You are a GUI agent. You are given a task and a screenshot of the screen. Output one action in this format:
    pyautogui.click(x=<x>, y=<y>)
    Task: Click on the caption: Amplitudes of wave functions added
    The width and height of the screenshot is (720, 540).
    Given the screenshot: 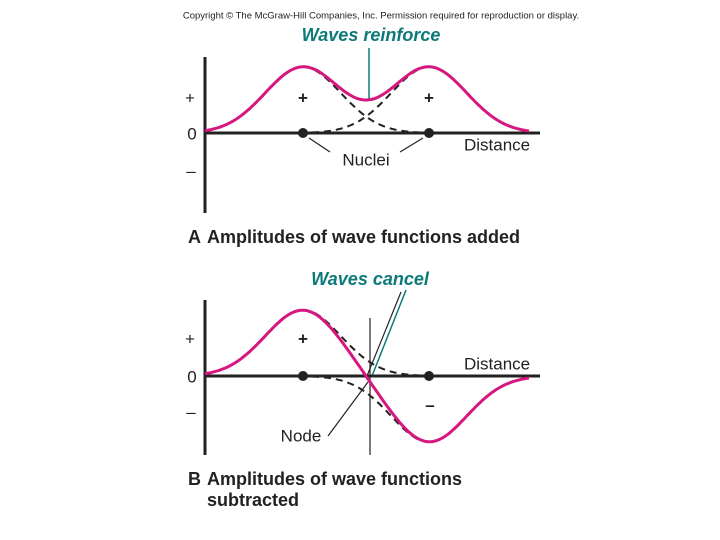 What is the action you would take?
    pyautogui.click(x=363, y=237)
    